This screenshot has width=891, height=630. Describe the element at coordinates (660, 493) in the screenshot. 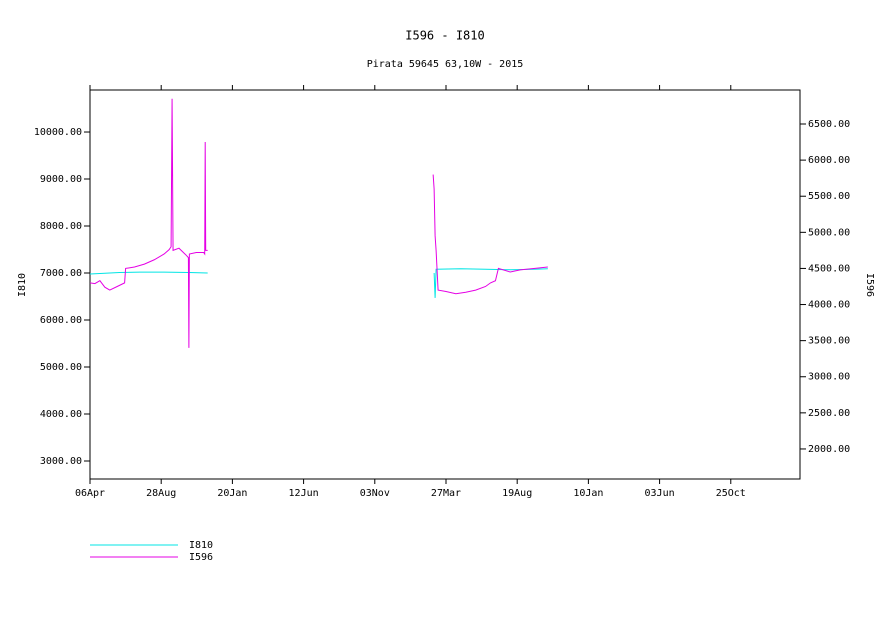

I see `x-tick-label: 03Jun` at that location.